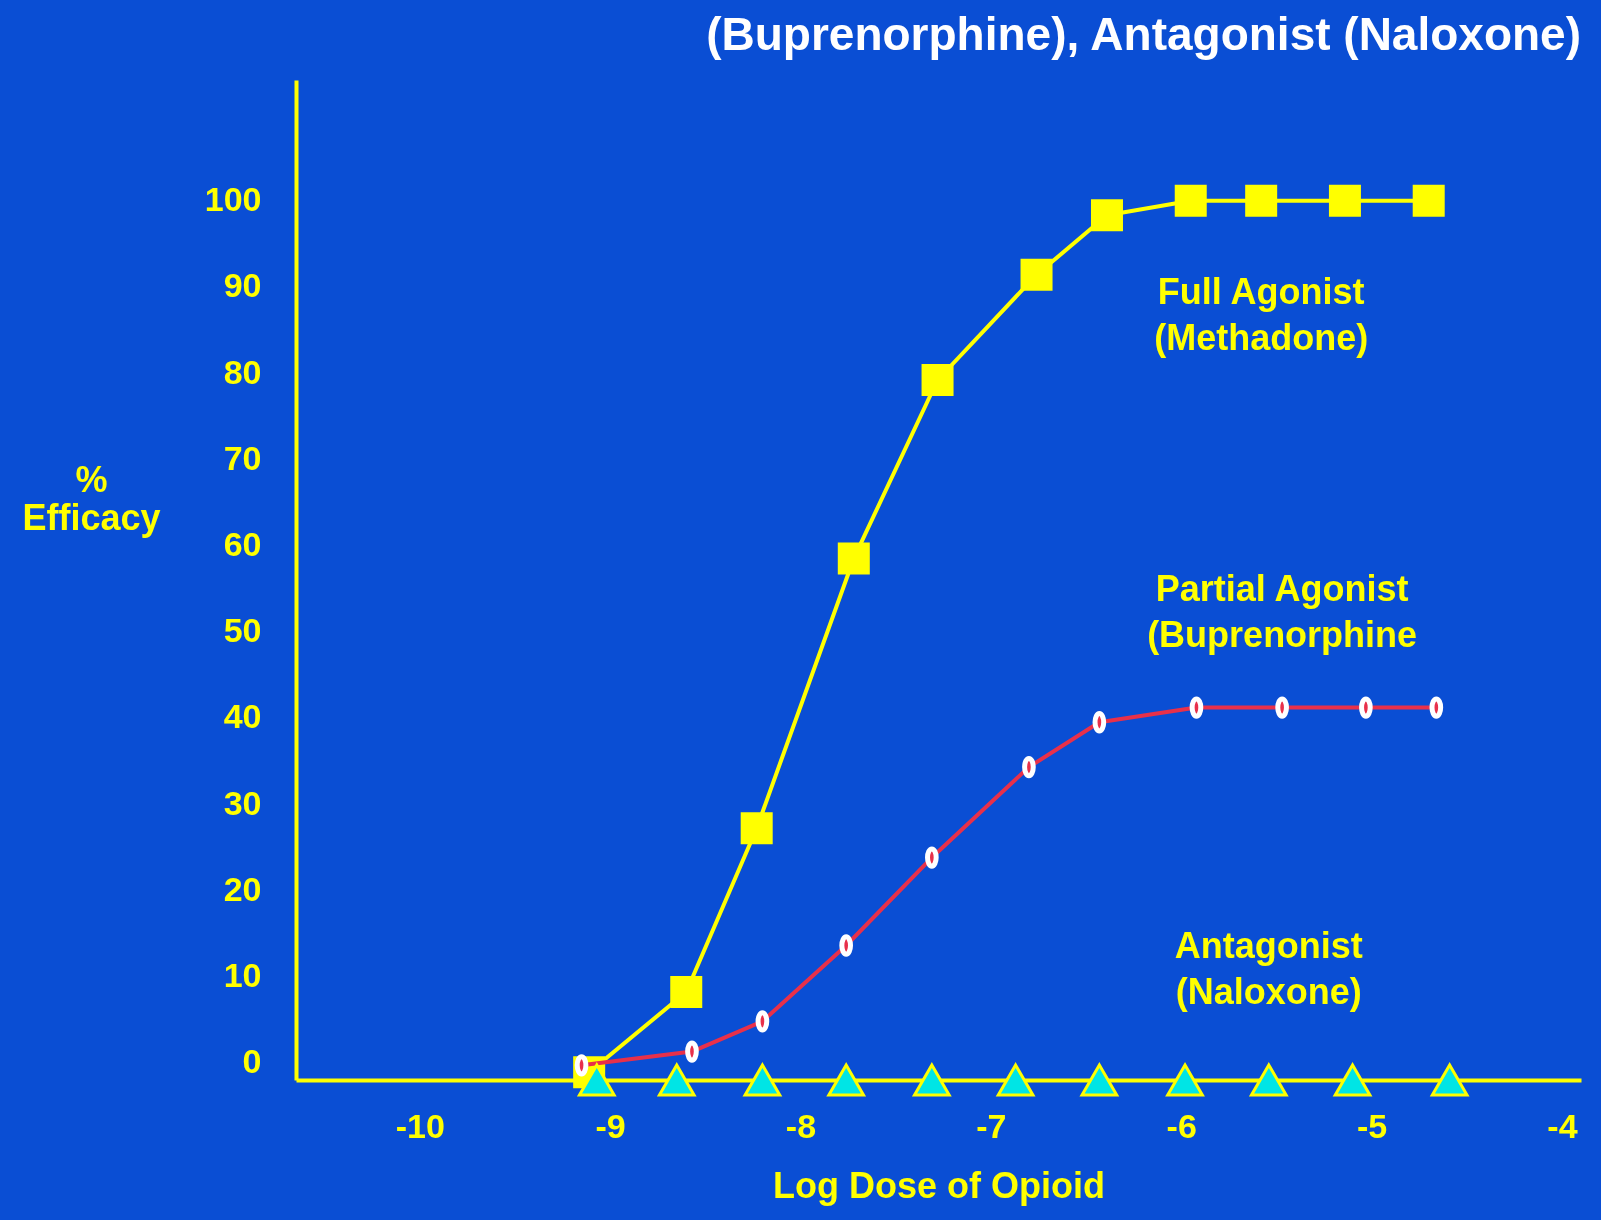 Image resolution: width=1601 pixels, height=1220 pixels. Describe the element at coordinates (91, 498) in the screenshot. I see `y-axis-title: % Efficacy` at that location.